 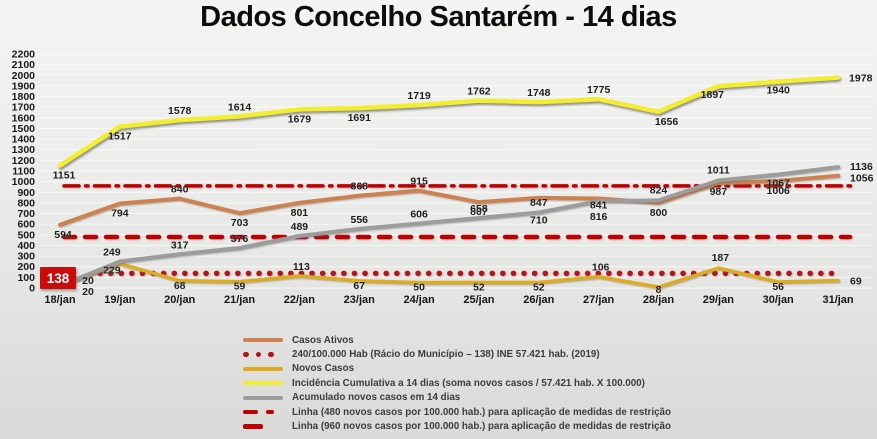 What do you see at coordinates (539, 93) in the screenshot?
I see `data-label-incidencia-cumulativa: 1748` at bounding box center [539, 93].